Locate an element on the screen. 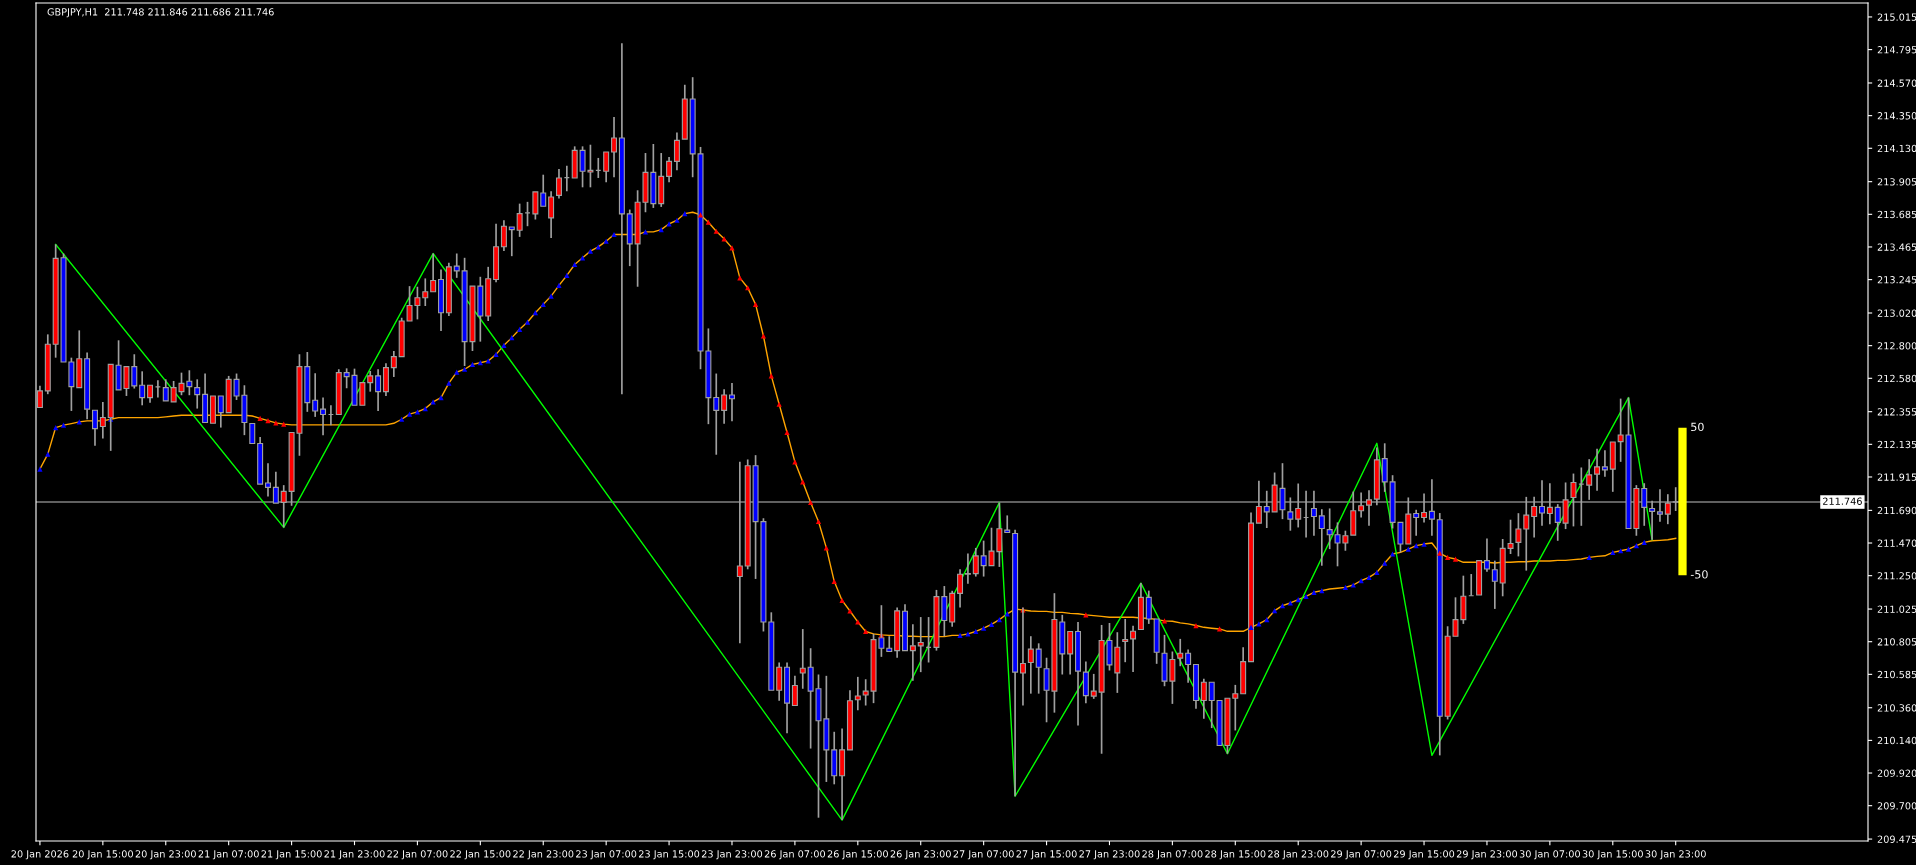 This screenshot has height=865, width=1916. x-tick-label: 23 Jan 07:00 is located at coordinates (606, 855).